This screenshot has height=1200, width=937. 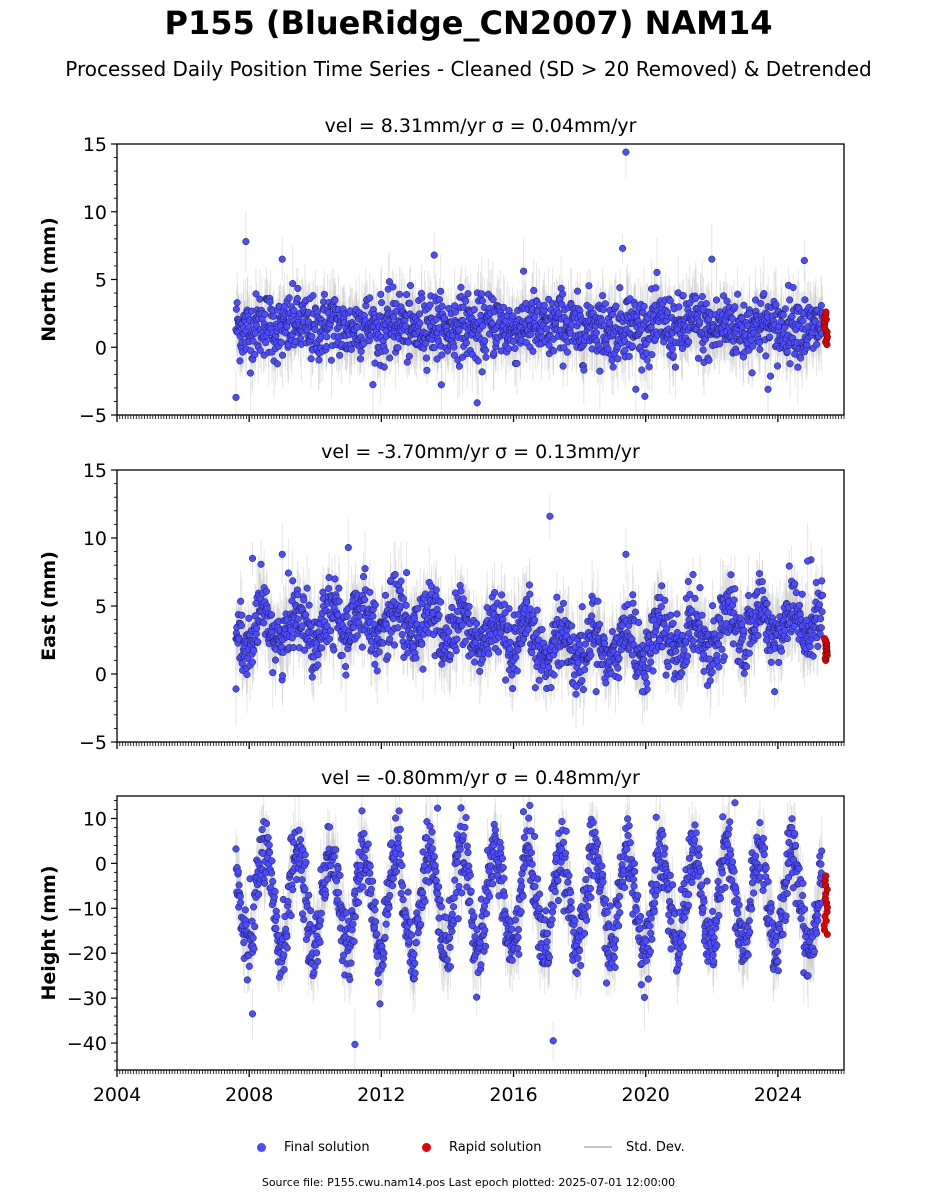 What do you see at coordinates (481, 126) in the screenshot?
I see `panel-title: vel = 8.31mm/yr σ = 0.04mm/yr` at bounding box center [481, 126].